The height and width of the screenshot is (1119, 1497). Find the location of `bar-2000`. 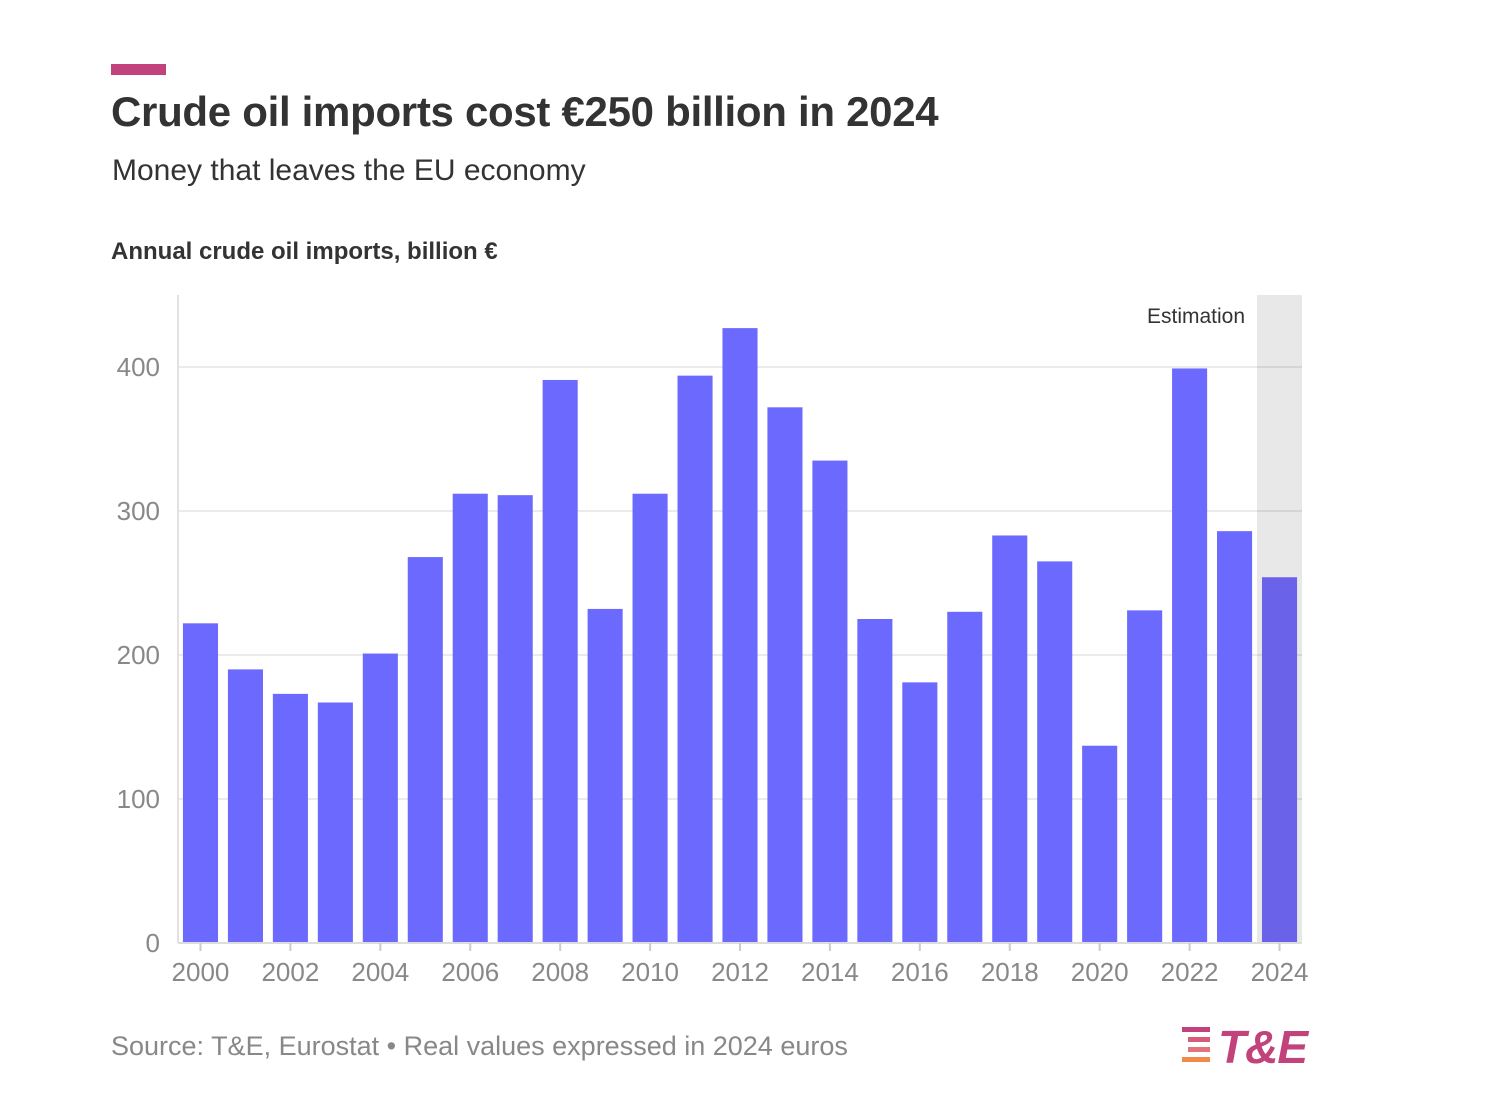

bar-2000 is located at coordinates (200, 783).